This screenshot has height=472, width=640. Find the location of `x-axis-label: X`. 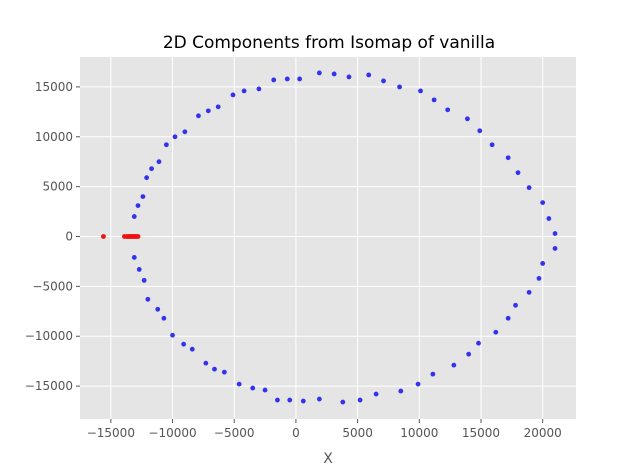

x-axis-label: X is located at coordinates (328, 459).